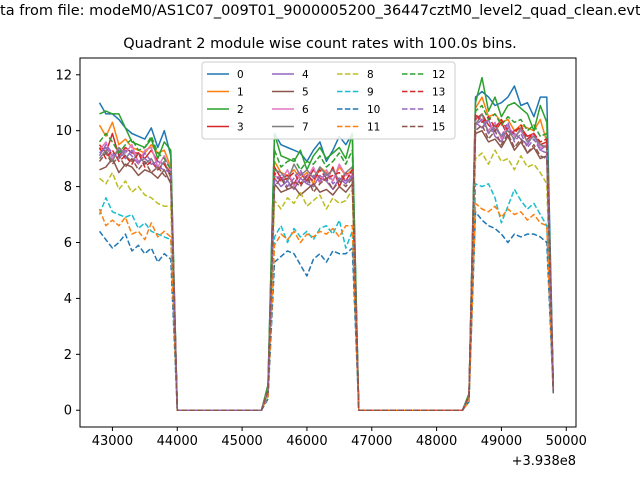 The width and height of the screenshot is (640, 480). What do you see at coordinates (436, 441) in the screenshot?
I see `x-tick-label: 48000` at bounding box center [436, 441].